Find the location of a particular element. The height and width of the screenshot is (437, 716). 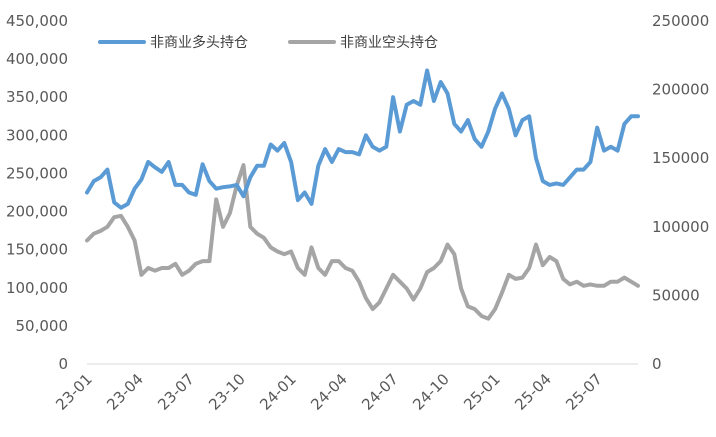

right-tick-label: 0 is located at coordinates (657, 364).